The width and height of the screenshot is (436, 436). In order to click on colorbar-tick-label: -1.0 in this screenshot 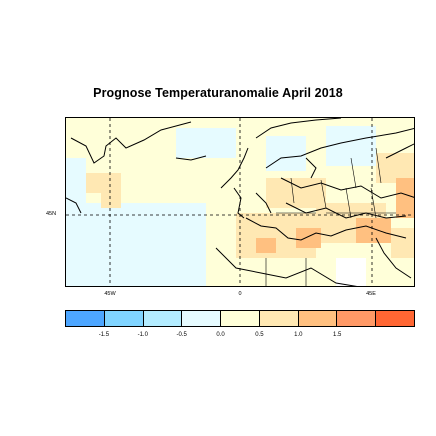, I will do `click(142, 335)`.